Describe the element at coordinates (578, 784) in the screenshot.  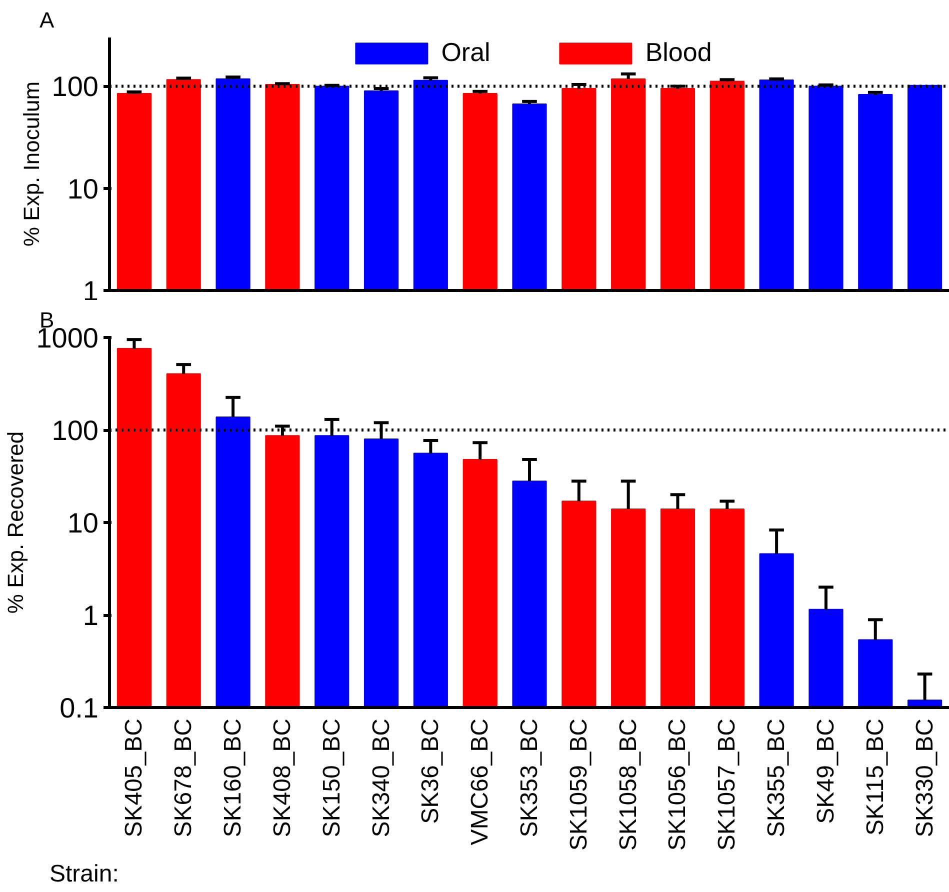
I see `x-tick-label: SK1059_BC` at that location.